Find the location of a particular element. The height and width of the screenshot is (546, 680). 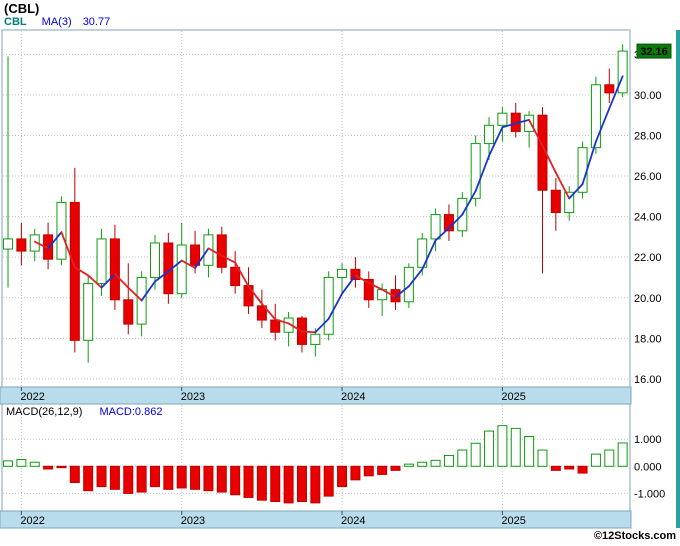

symbol-label: CBL is located at coordinates (15, 22).